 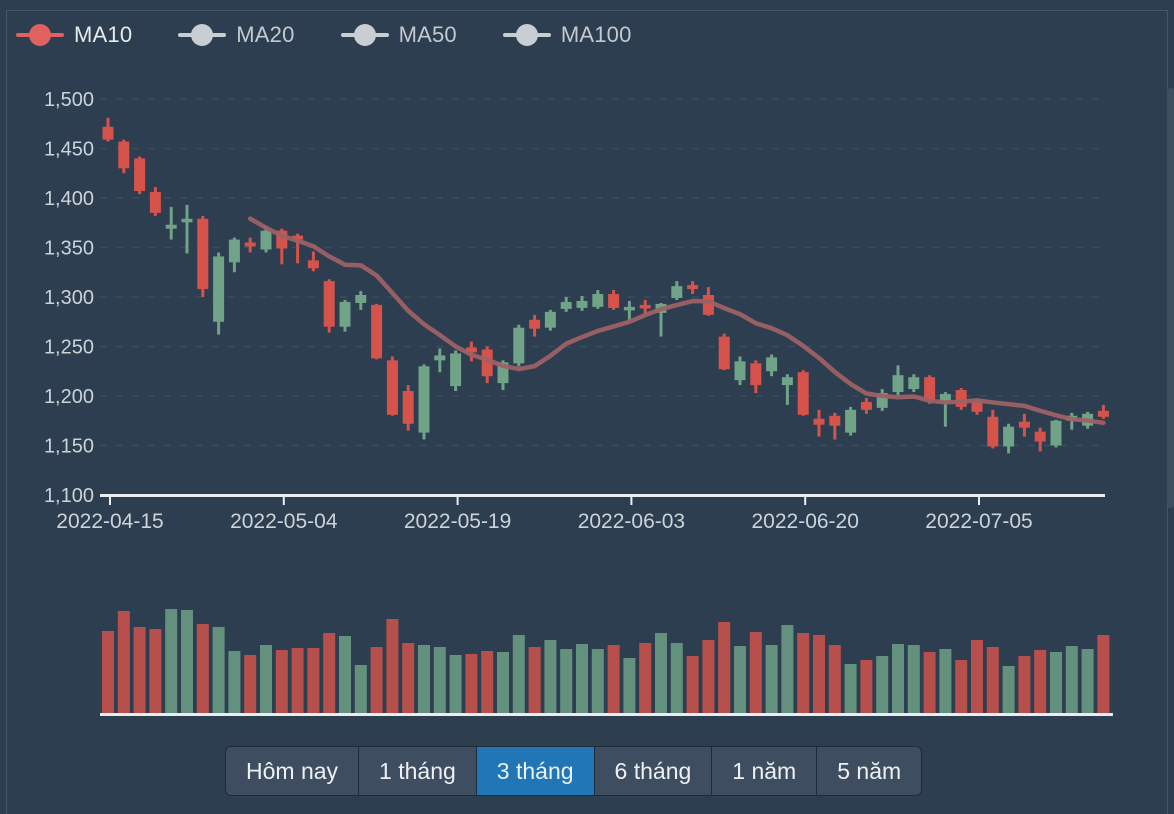 I want to click on legend-item-ma10: MA10, so click(x=74, y=35).